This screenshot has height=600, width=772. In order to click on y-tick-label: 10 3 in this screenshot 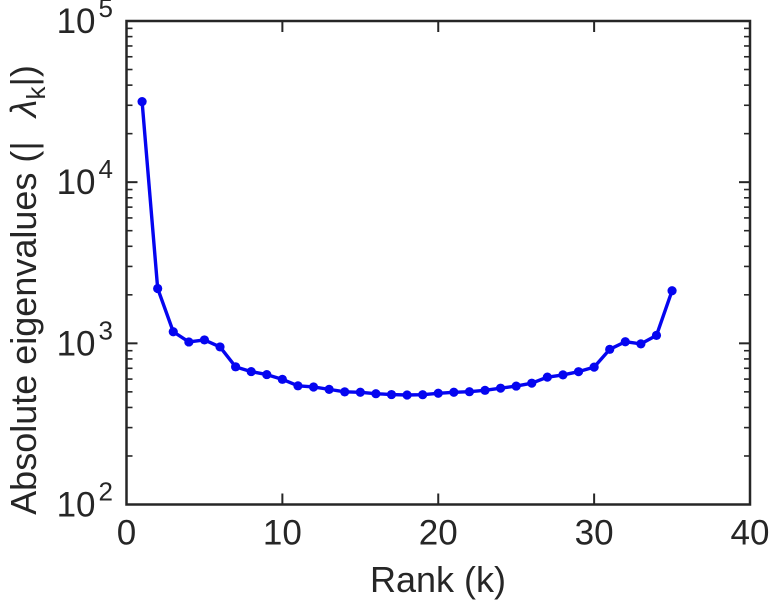, I will do `click(85, 339)`.